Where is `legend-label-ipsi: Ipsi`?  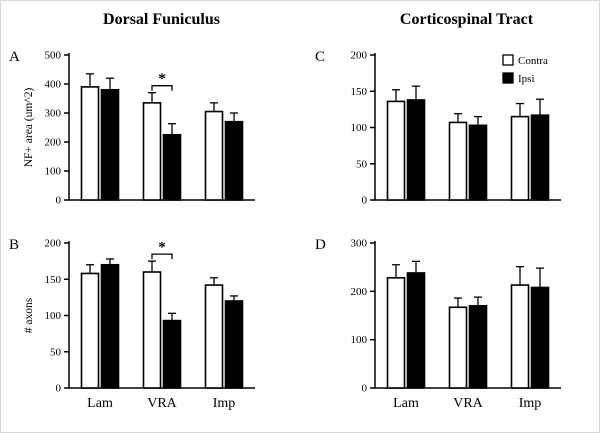
legend-label-ipsi: Ipsi is located at coordinates (526, 79).